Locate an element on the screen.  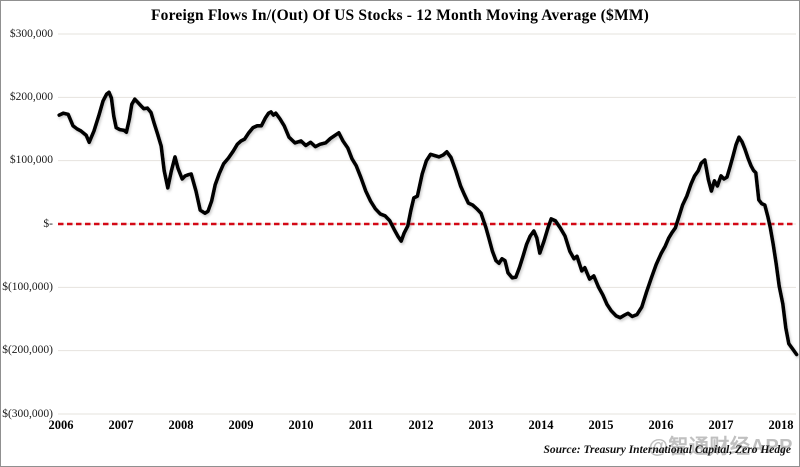
y-axis-label: $200,000 is located at coordinates (31, 96).